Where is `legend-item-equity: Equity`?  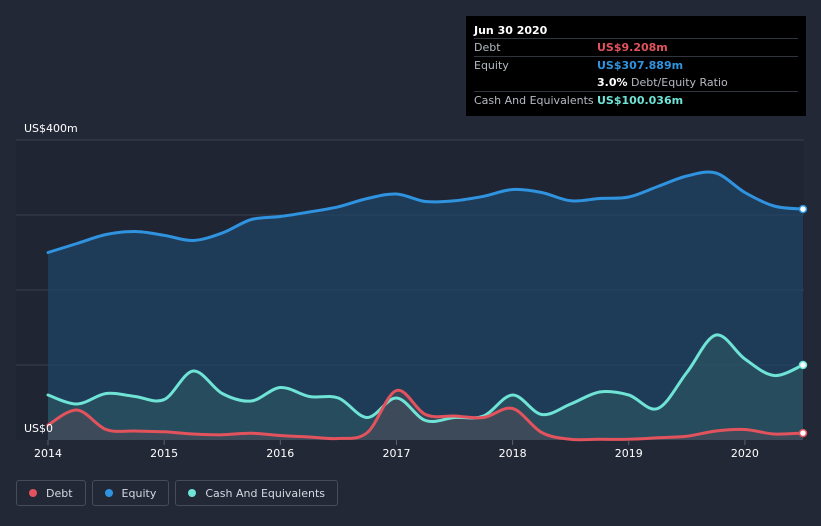
legend-item-equity: Equity is located at coordinates (130, 493).